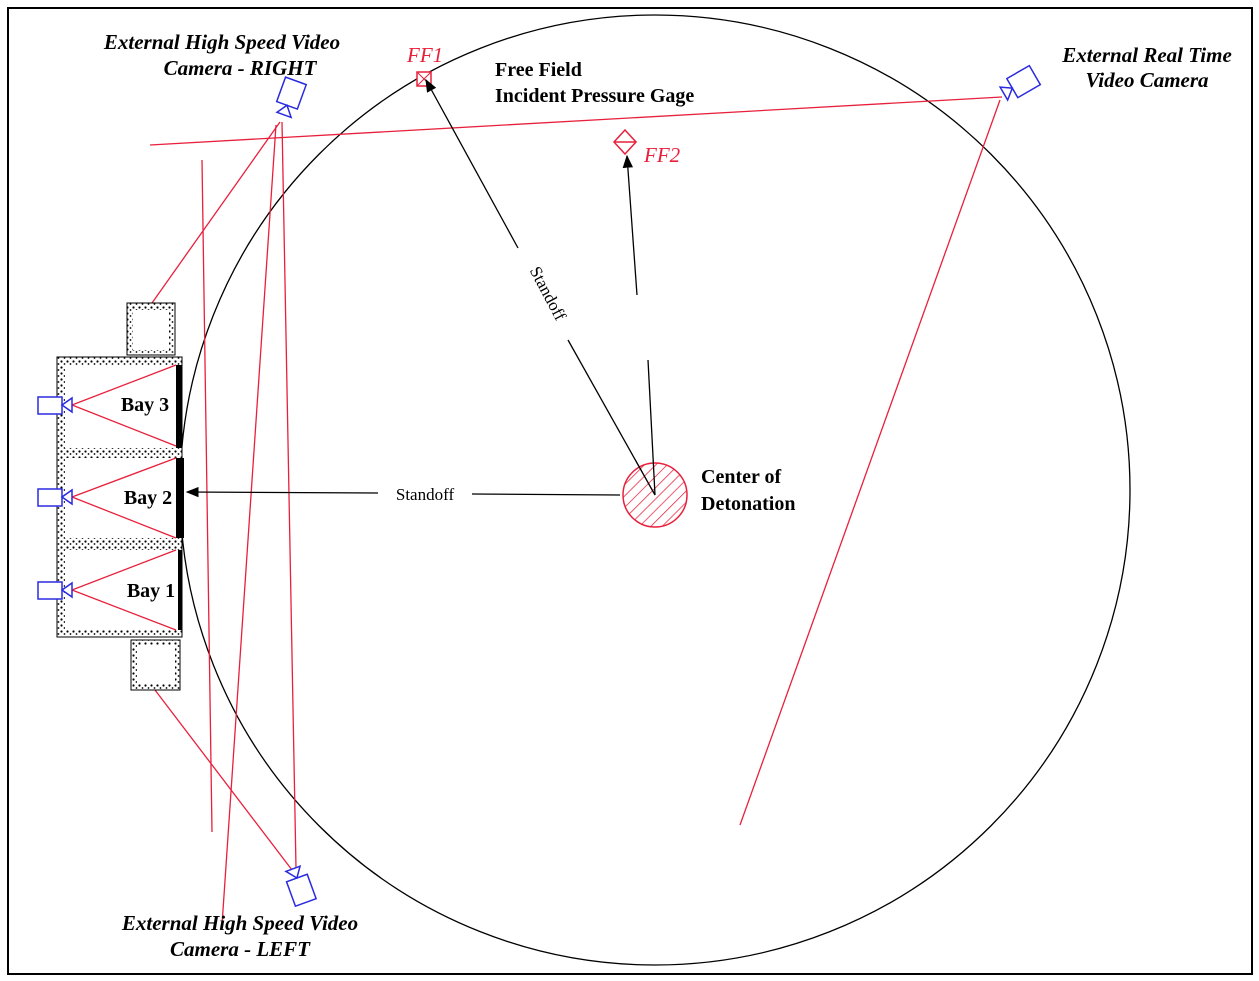  I want to click on label: FF1, so click(424, 55).